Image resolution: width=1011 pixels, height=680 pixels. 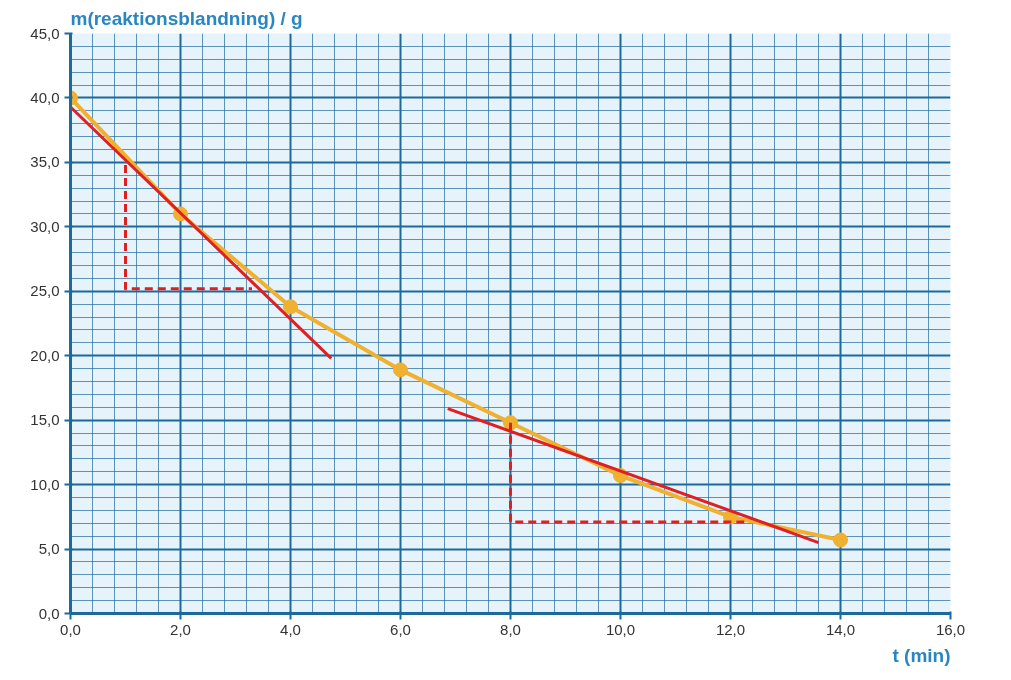 What do you see at coordinates (840, 629) in the screenshot?
I see `x-tick-label: 14,0` at bounding box center [840, 629].